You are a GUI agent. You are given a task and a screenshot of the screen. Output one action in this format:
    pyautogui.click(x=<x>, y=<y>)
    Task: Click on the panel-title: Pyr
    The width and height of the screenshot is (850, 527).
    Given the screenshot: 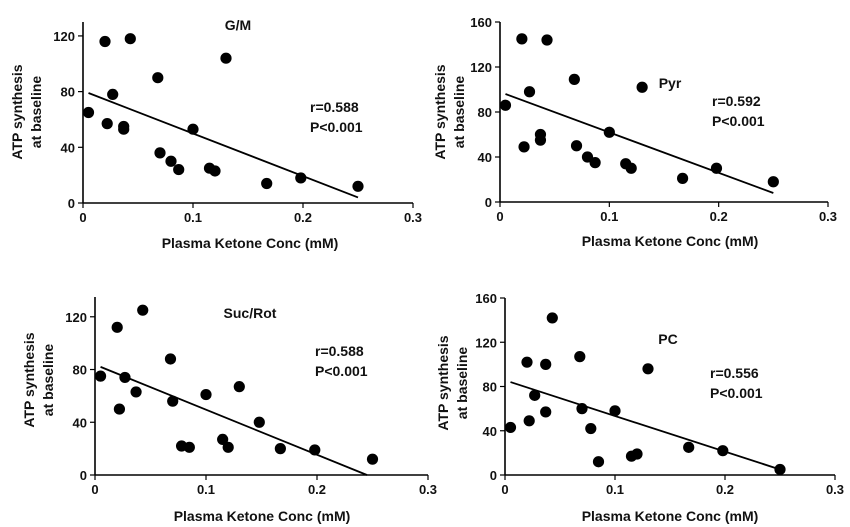 What is the action you would take?
    pyautogui.click(x=670, y=83)
    